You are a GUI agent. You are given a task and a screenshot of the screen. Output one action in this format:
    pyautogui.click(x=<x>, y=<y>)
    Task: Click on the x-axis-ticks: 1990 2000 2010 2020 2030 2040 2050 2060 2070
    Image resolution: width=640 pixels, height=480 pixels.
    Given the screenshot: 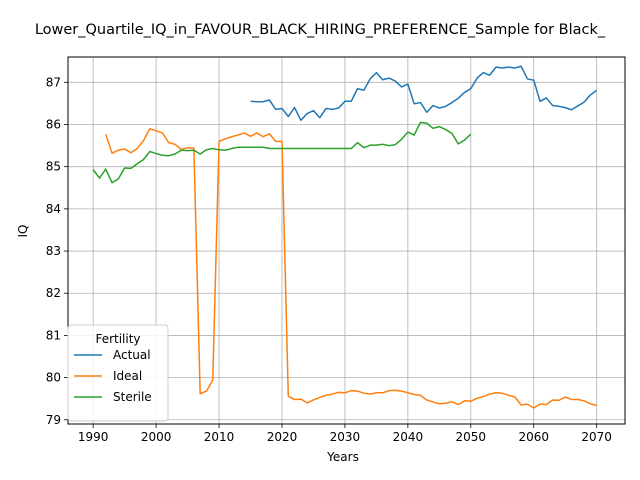 What is the action you would take?
    pyautogui.click(x=345, y=434)
    